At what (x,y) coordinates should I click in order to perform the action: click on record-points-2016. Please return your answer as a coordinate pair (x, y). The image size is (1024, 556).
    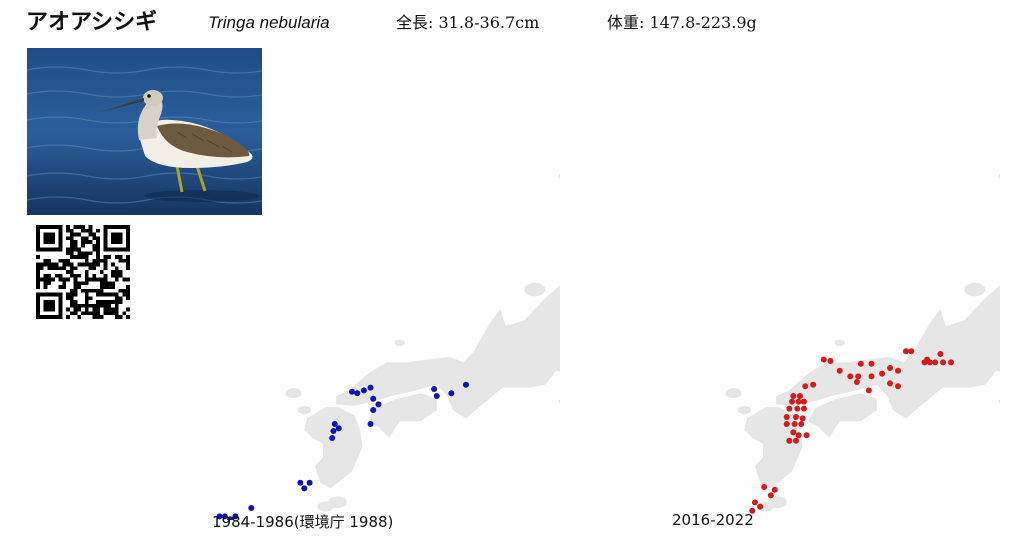
    Looking at the image, I should click on (851, 431).